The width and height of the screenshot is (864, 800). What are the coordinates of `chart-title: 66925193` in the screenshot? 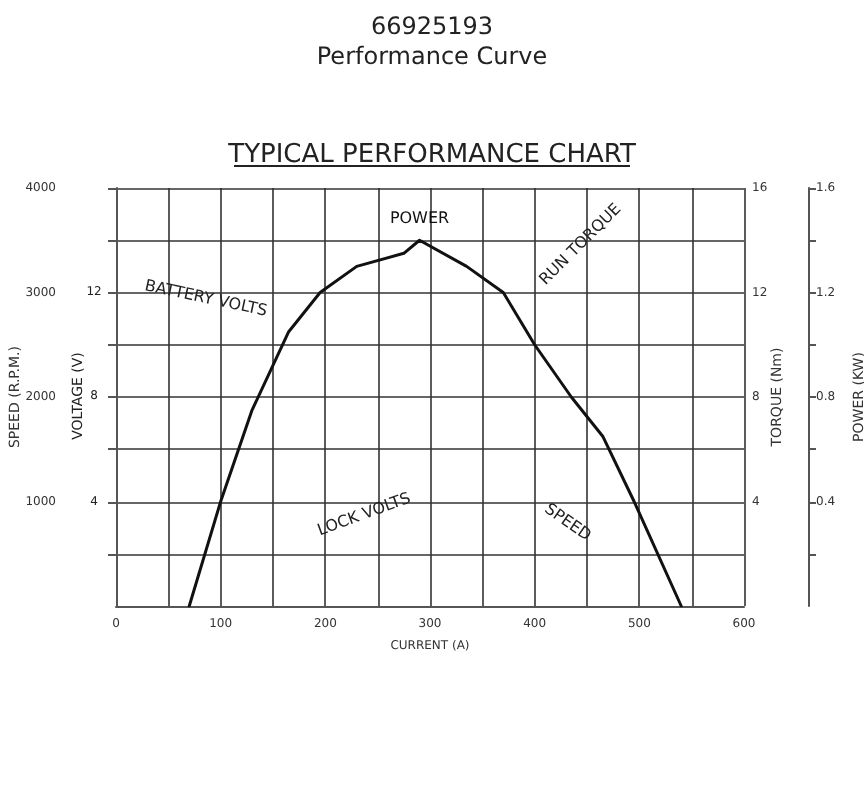 It's located at (432, 26).